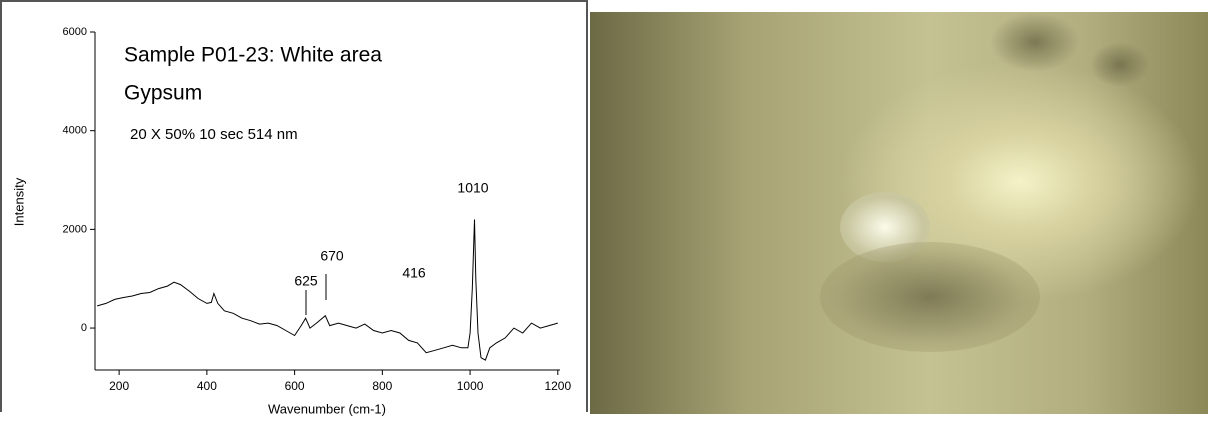  Describe the element at coordinates (75, 229) in the screenshot. I see `y-tick-label: 2000` at that location.